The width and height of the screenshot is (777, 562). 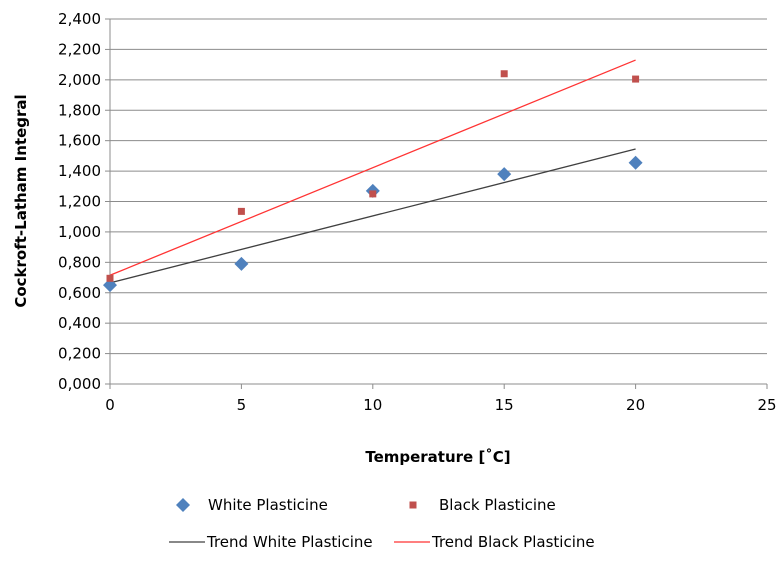 I want to click on legend-label: White Plasticine, so click(x=268, y=505).